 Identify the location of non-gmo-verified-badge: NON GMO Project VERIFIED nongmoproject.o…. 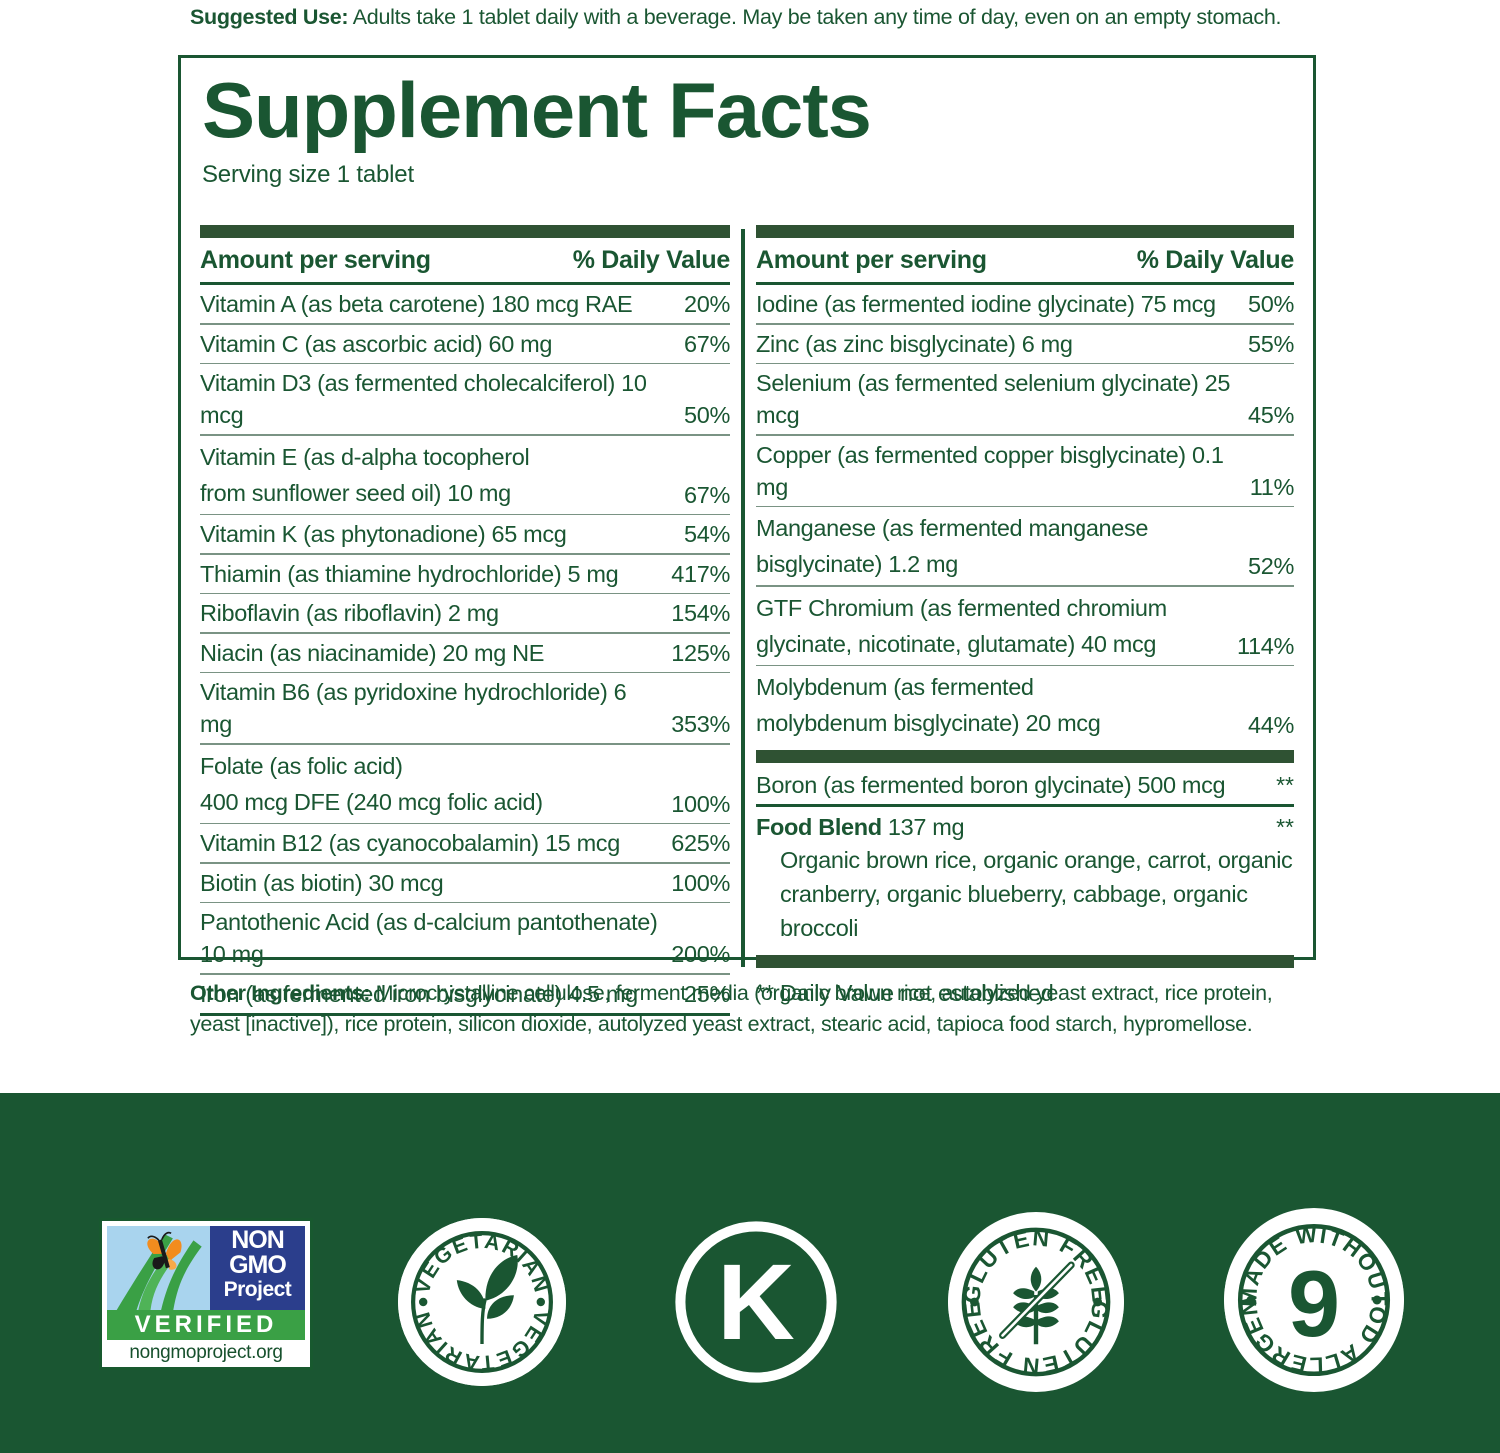
(206, 1294).